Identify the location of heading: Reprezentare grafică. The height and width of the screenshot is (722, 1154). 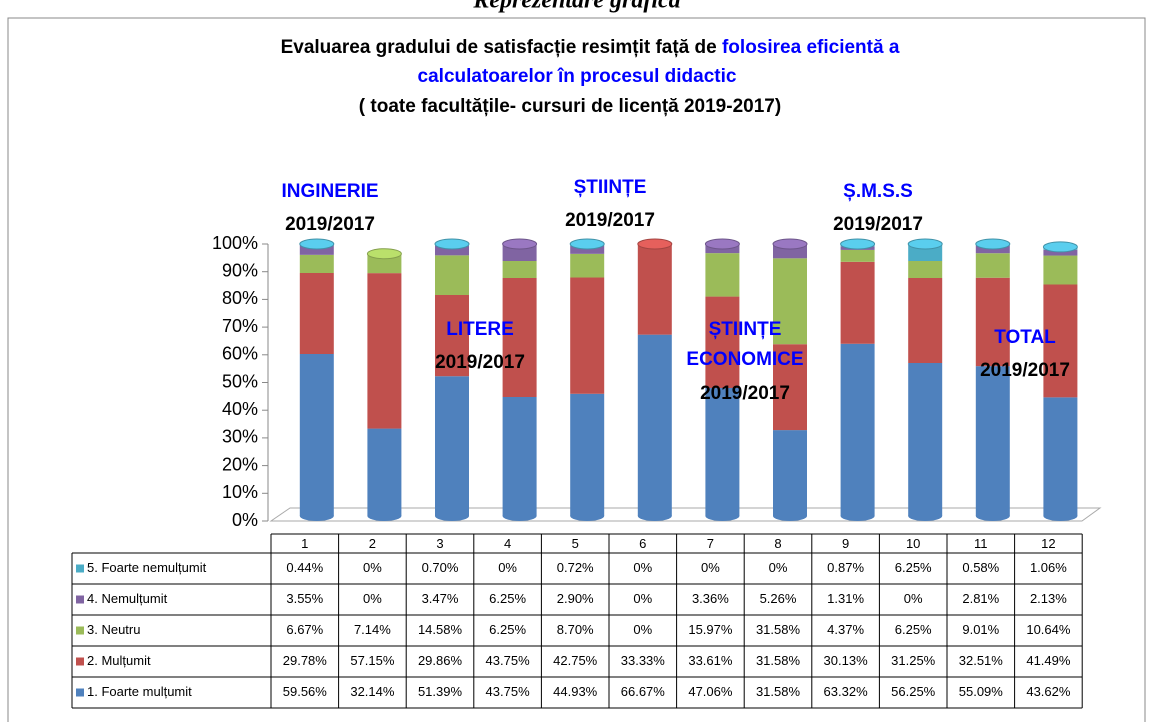
(576, 7).